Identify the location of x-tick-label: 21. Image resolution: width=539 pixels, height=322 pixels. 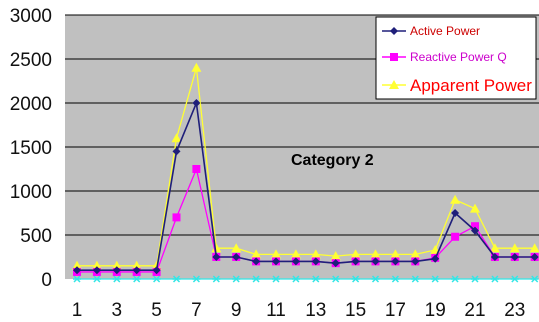
(474, 310).